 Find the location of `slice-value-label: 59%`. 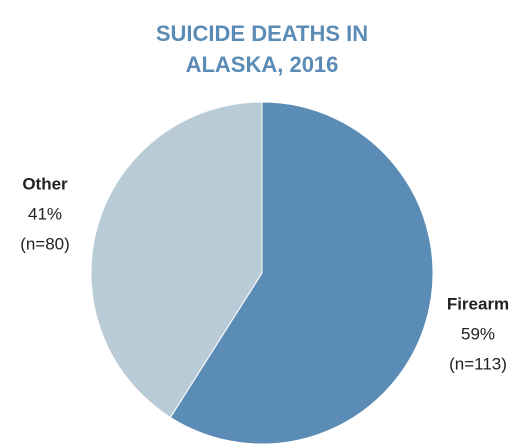

slice-value-label: 59% is located at coordinates (478, 333).